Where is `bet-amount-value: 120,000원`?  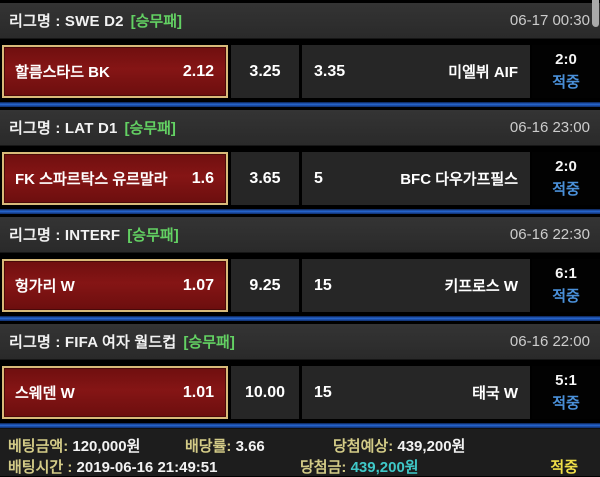
bet-amount-value: 120,000원 is located at coordinates (106, 446).